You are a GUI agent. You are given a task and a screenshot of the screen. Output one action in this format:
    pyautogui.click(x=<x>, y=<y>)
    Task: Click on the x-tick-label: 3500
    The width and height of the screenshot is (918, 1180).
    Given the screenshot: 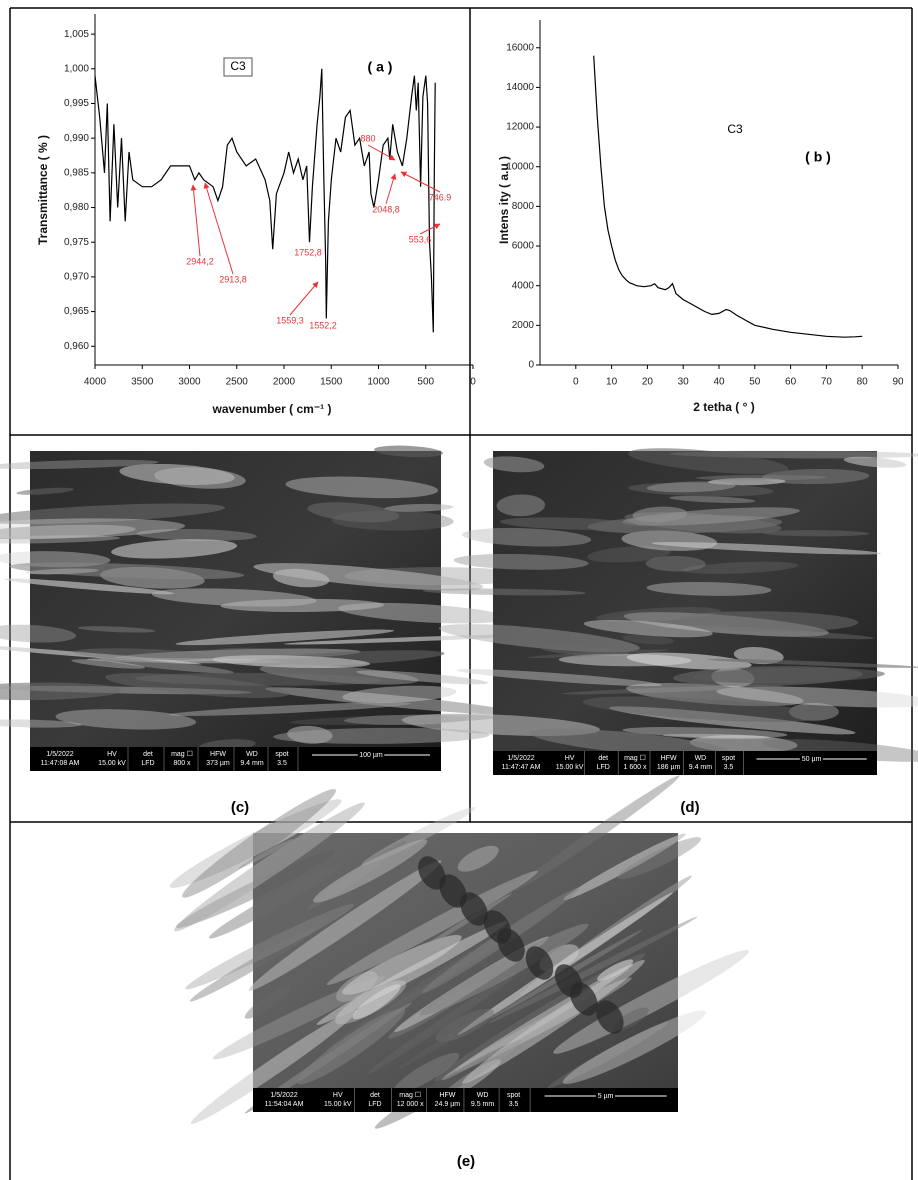 What is the action you would take?
    pyautogui.click(x=142, y=382)
    